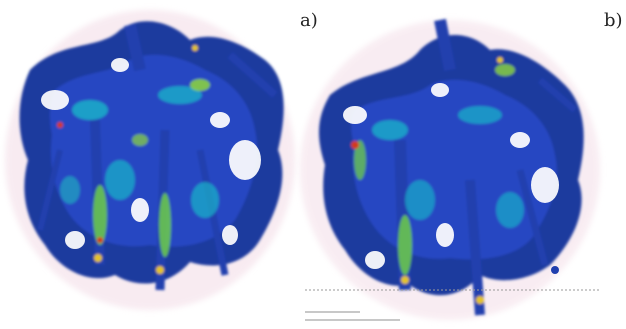  Describe the element at coordinates (613, 20) in the screenshot. I see `panel-b-label: b)` at that location.